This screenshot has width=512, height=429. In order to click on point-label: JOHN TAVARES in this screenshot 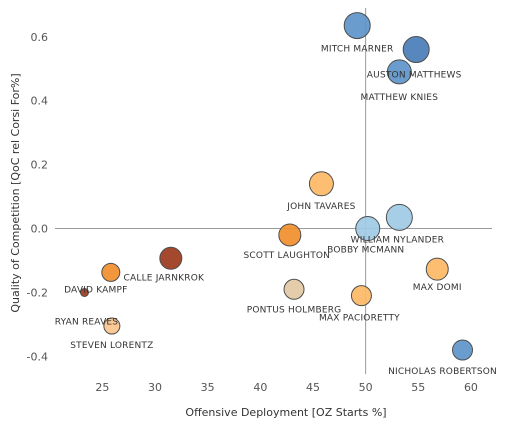, I will do `click(320, 207)`.